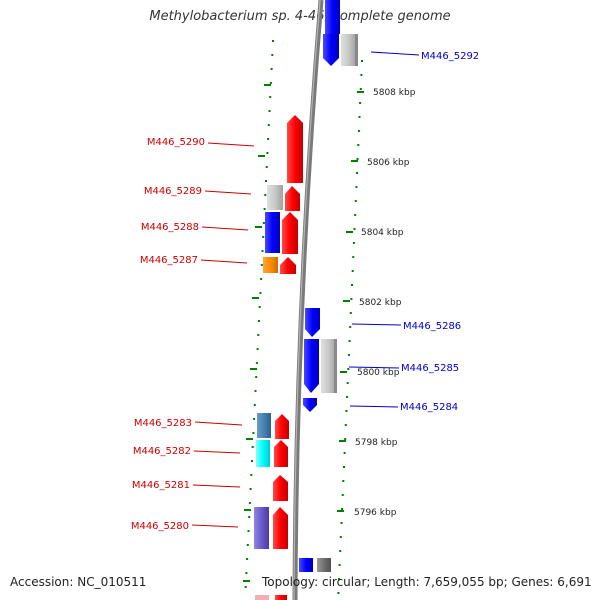 The image size is (600, 600). I want to click on gene-label: M446_5286, so click(432, 326).